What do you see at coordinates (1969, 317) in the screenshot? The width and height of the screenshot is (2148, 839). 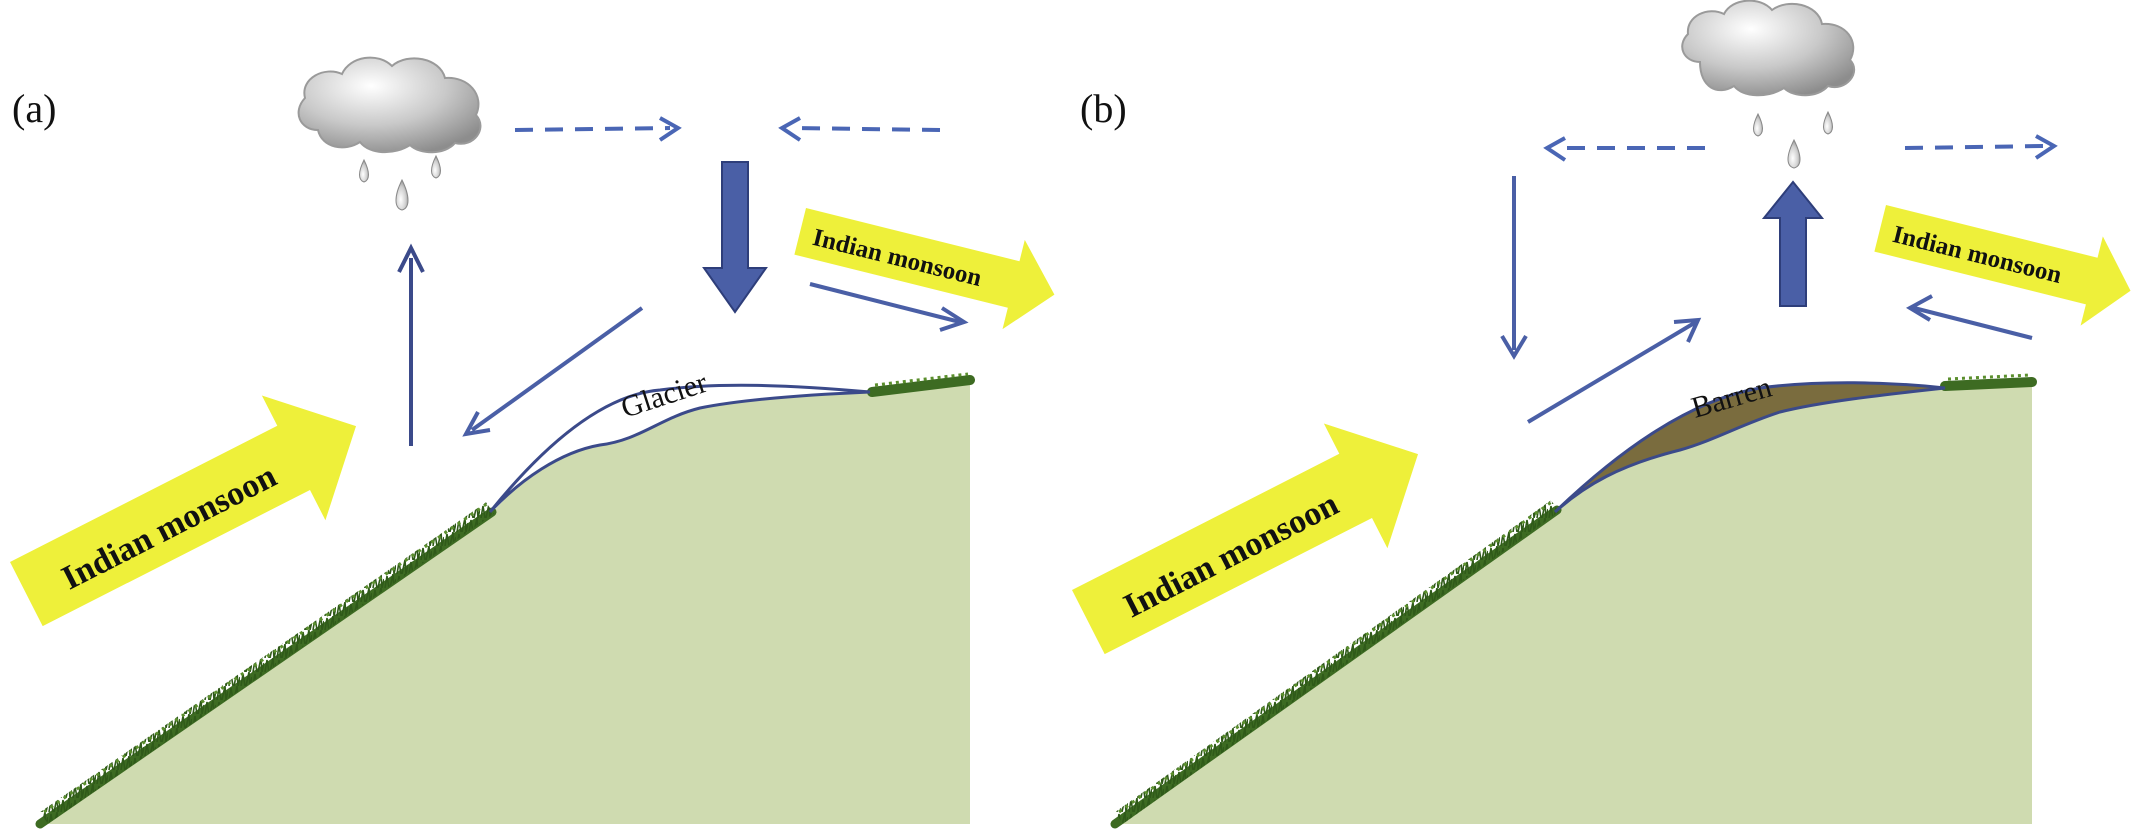 I see `inflow-wind-arrow` at bounding box center [1969, 317].